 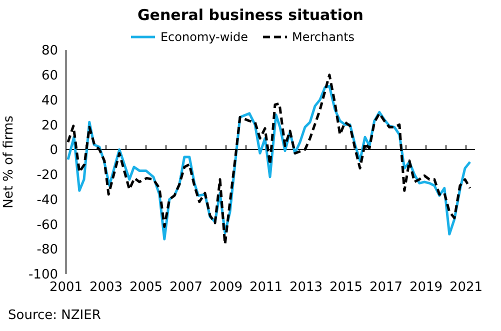 What do you see at coordinates (204, 37) in the screenshot?
I see `legend-label: Economy-wide` at bounding box center [204, 37].